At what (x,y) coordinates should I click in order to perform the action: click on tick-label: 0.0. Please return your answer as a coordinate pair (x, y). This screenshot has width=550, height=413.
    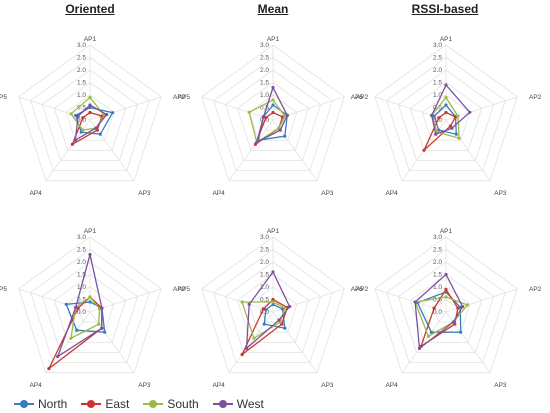
    Looking at the image, I should click on (264, 312).